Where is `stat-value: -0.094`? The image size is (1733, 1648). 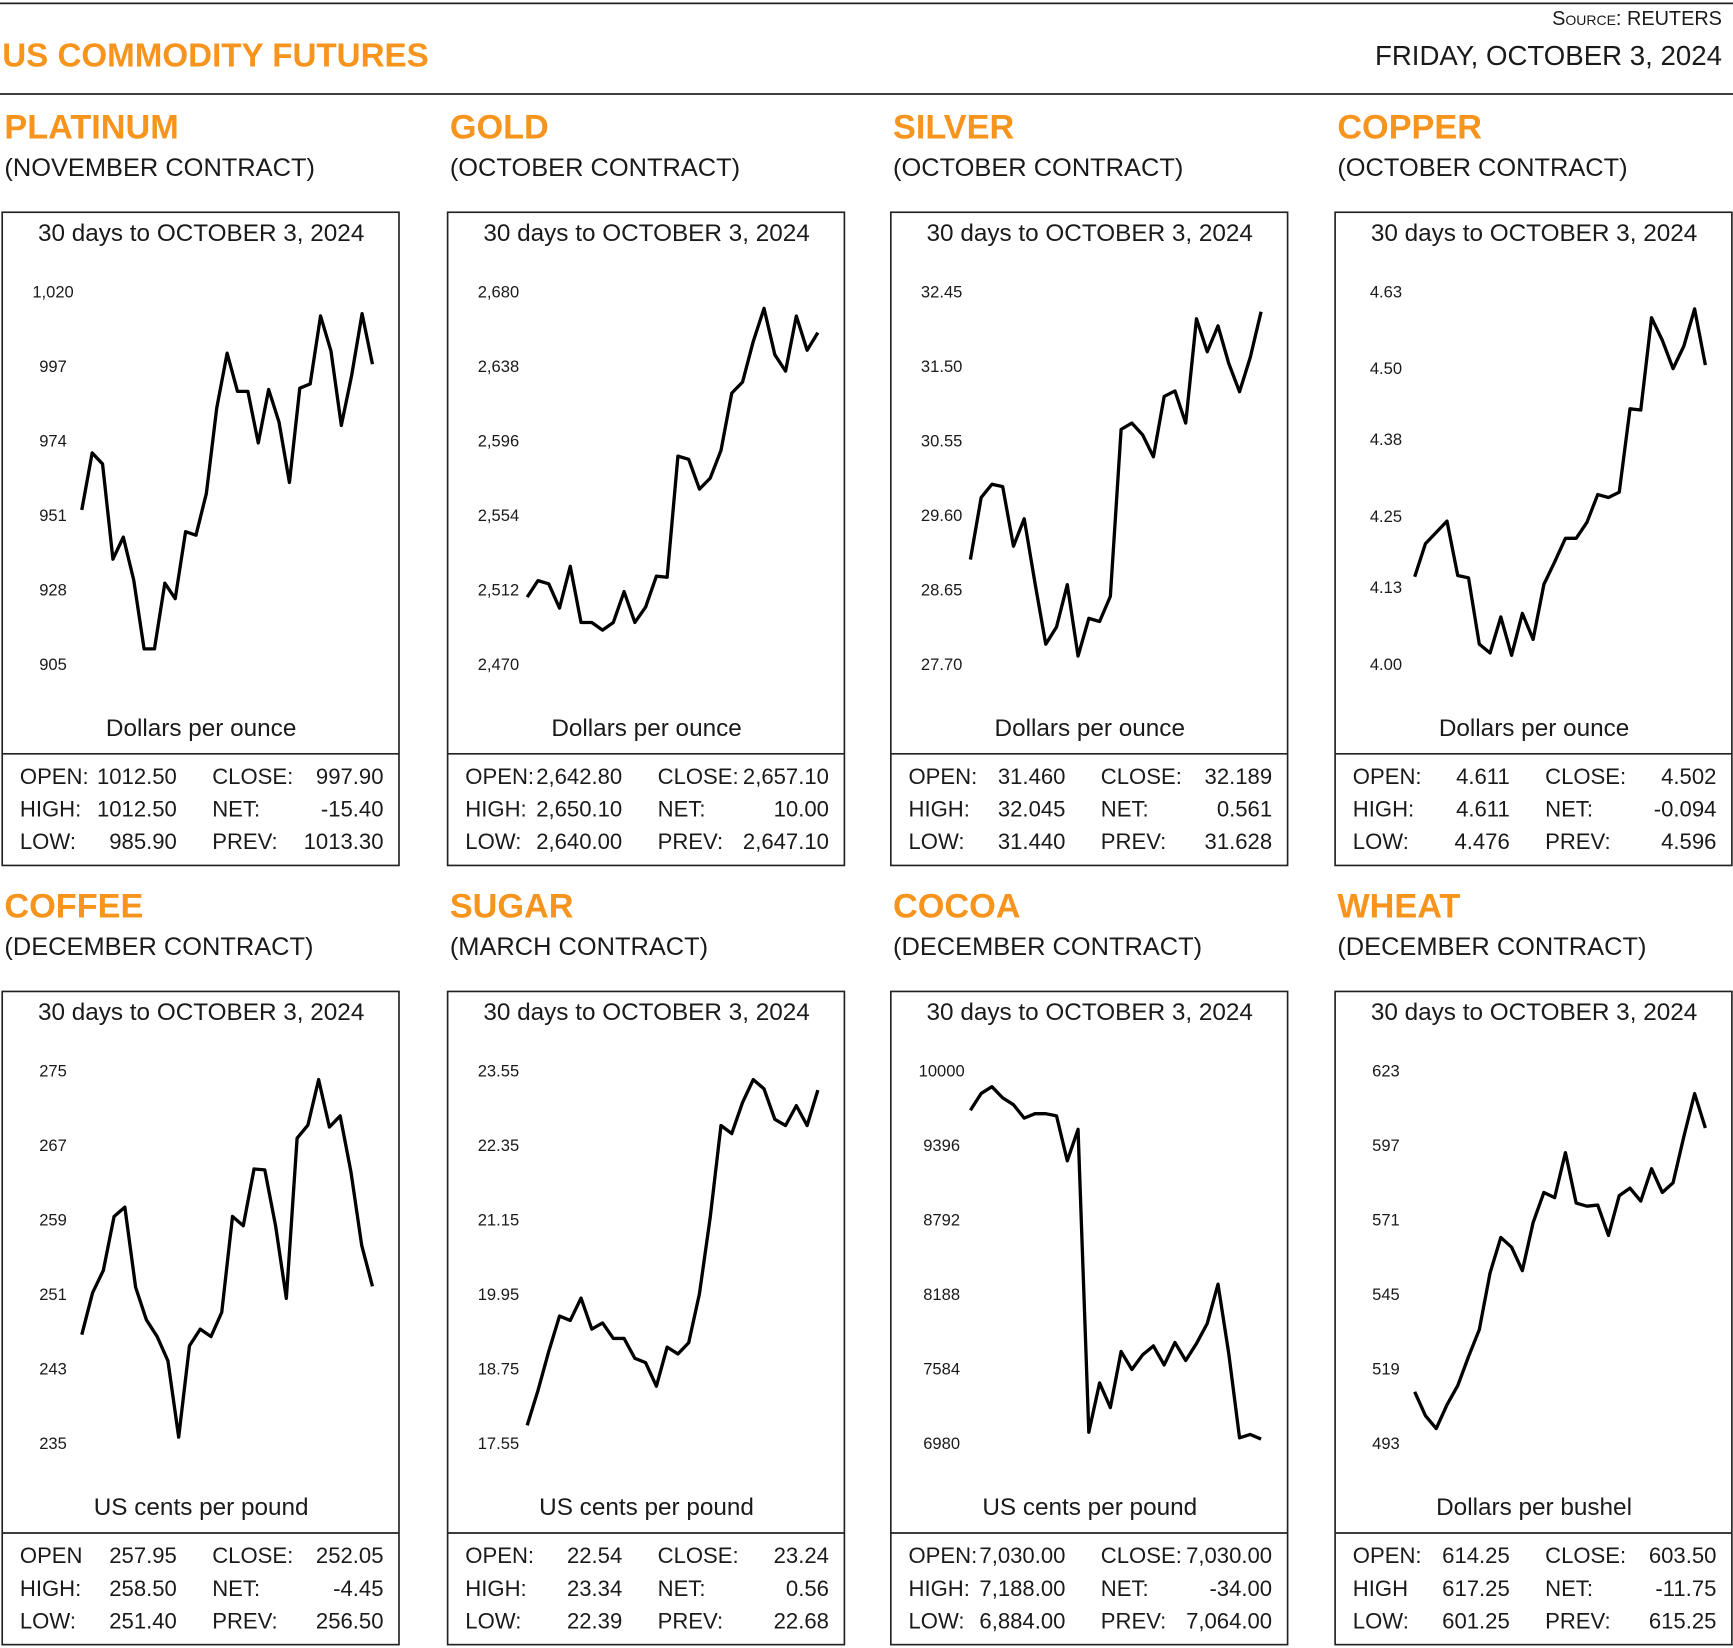
stat-value: -0.094 is located at coordinates (1685, 809).